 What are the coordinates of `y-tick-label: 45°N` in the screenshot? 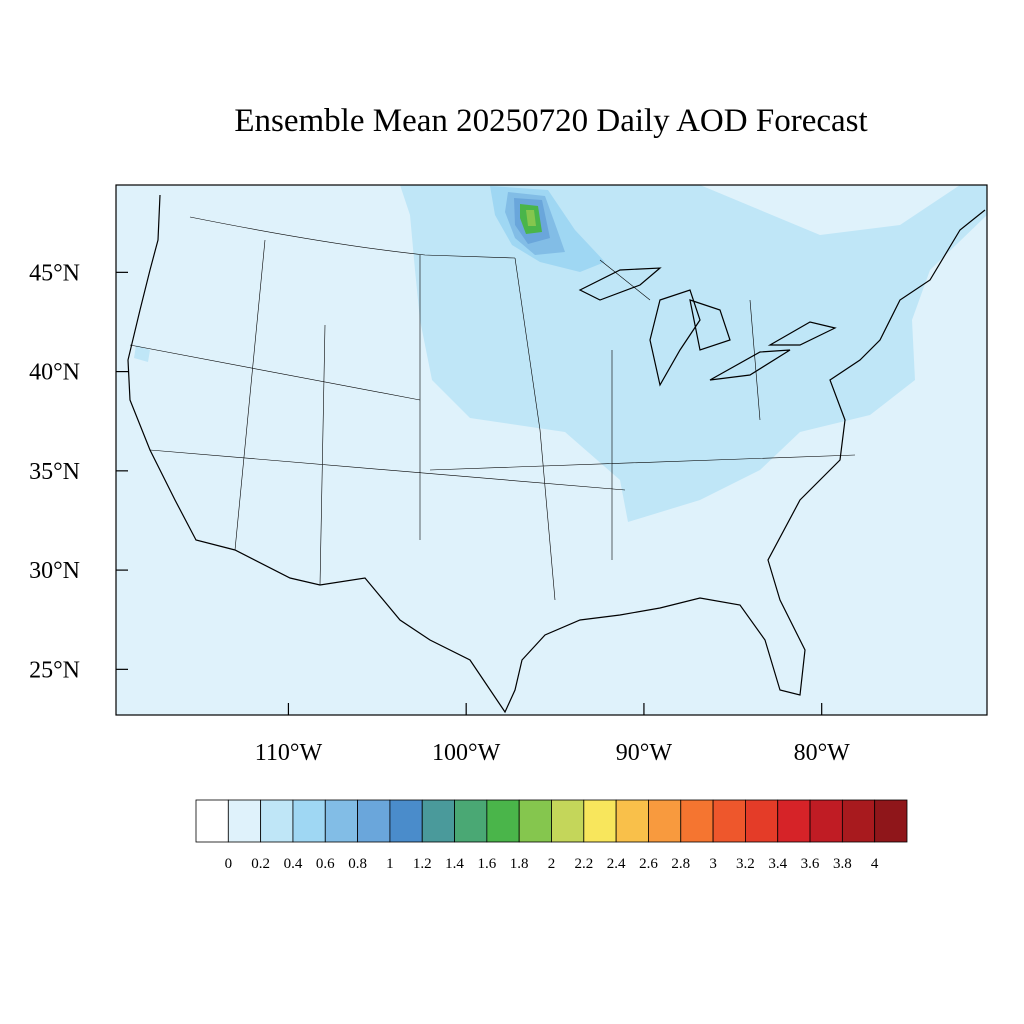 It's located at (54, 273).